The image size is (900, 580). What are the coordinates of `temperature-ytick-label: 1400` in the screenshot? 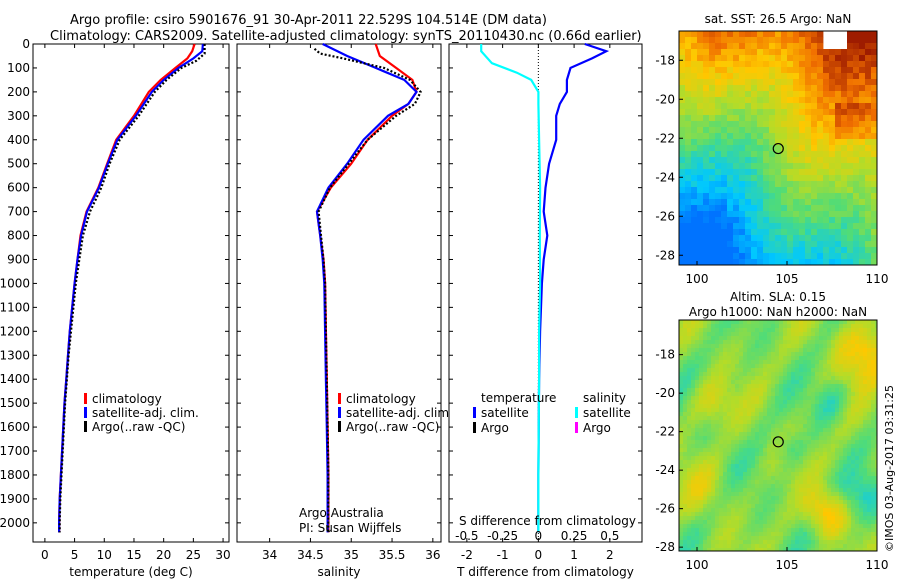 It's located at (15, 379).